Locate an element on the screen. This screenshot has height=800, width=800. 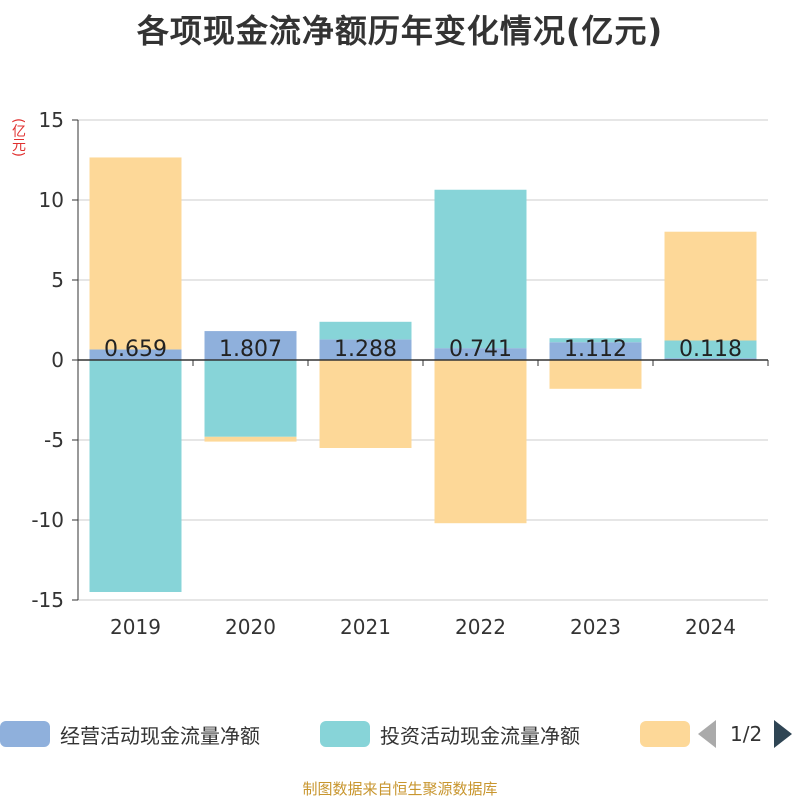
bar-series1-2022 is located at coordinates (480, 269).